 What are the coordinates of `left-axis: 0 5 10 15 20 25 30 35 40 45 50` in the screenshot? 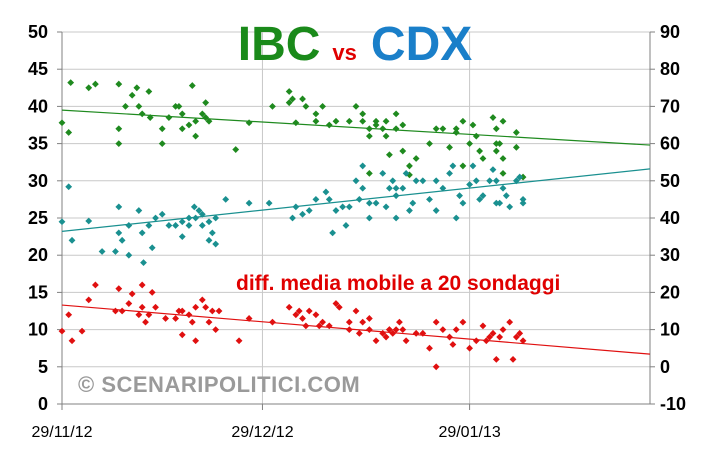 It's located at (45, 218).